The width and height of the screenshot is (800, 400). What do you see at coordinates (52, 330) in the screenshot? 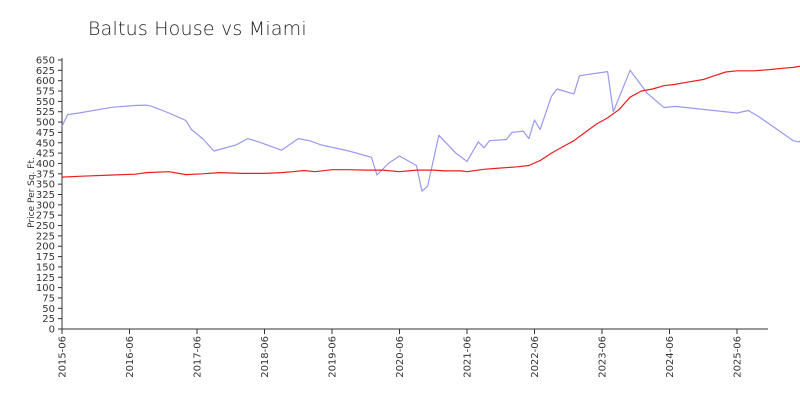
I see `y-tick-label: 0` at bounding box center [52, 330].